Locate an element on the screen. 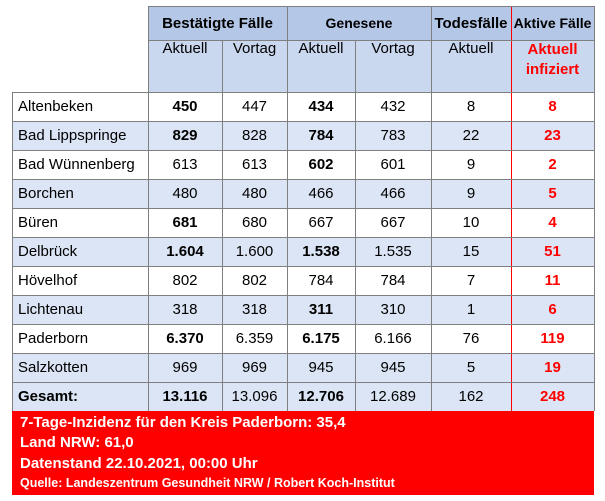 Image resolution: width=605 pixels, height=501 pixels. cell-active: 8 is located at coordinates (552, 106).